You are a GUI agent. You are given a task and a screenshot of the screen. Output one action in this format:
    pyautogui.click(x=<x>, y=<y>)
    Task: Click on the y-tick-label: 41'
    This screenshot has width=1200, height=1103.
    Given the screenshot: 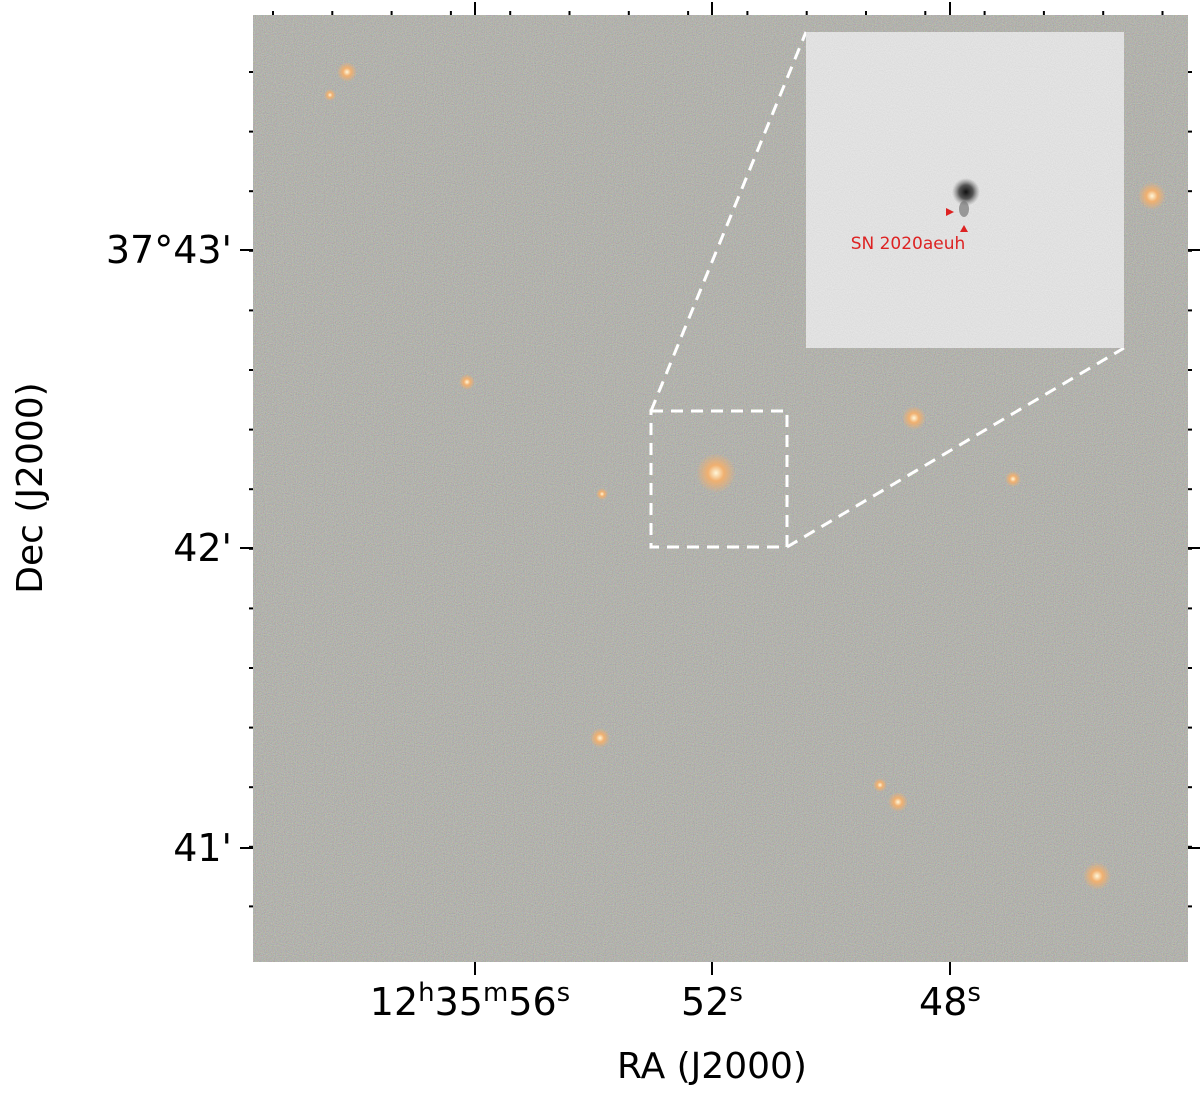 What is the action you would take?
    pyautogui.click(x=202, y=848)
    